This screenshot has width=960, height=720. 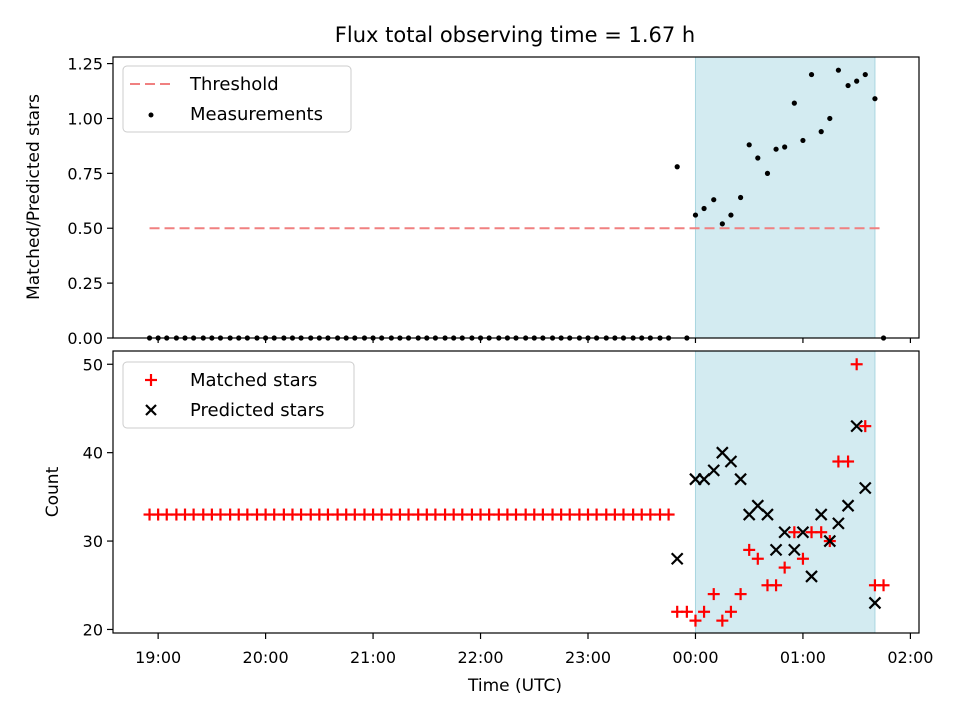 I want to click on bottom-legend: Matched stars Predicted stars, so click(x=238, y=395).